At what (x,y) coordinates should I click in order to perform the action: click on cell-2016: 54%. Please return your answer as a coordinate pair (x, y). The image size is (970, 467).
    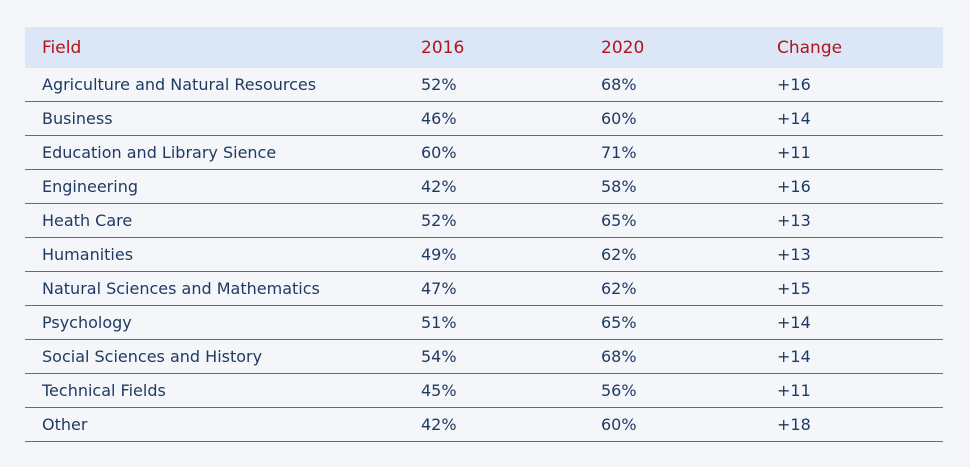
    Looking at the image, I should click on (494, 356).